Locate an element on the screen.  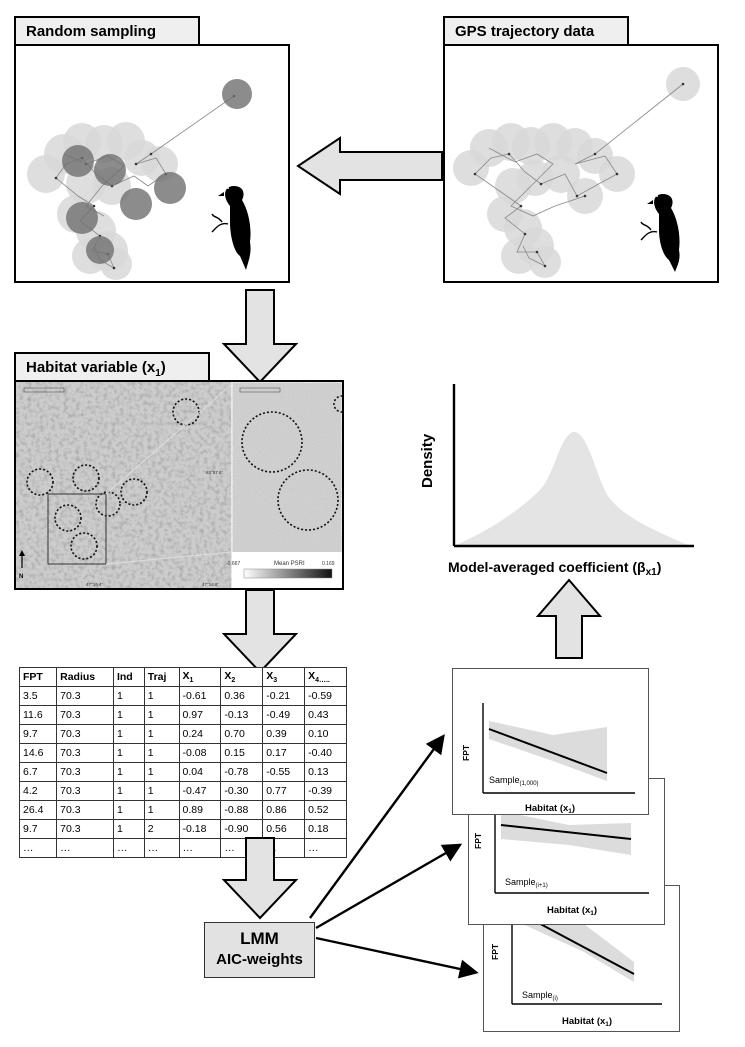
table-cell: 3.5 is located at coordinates (38, 696).